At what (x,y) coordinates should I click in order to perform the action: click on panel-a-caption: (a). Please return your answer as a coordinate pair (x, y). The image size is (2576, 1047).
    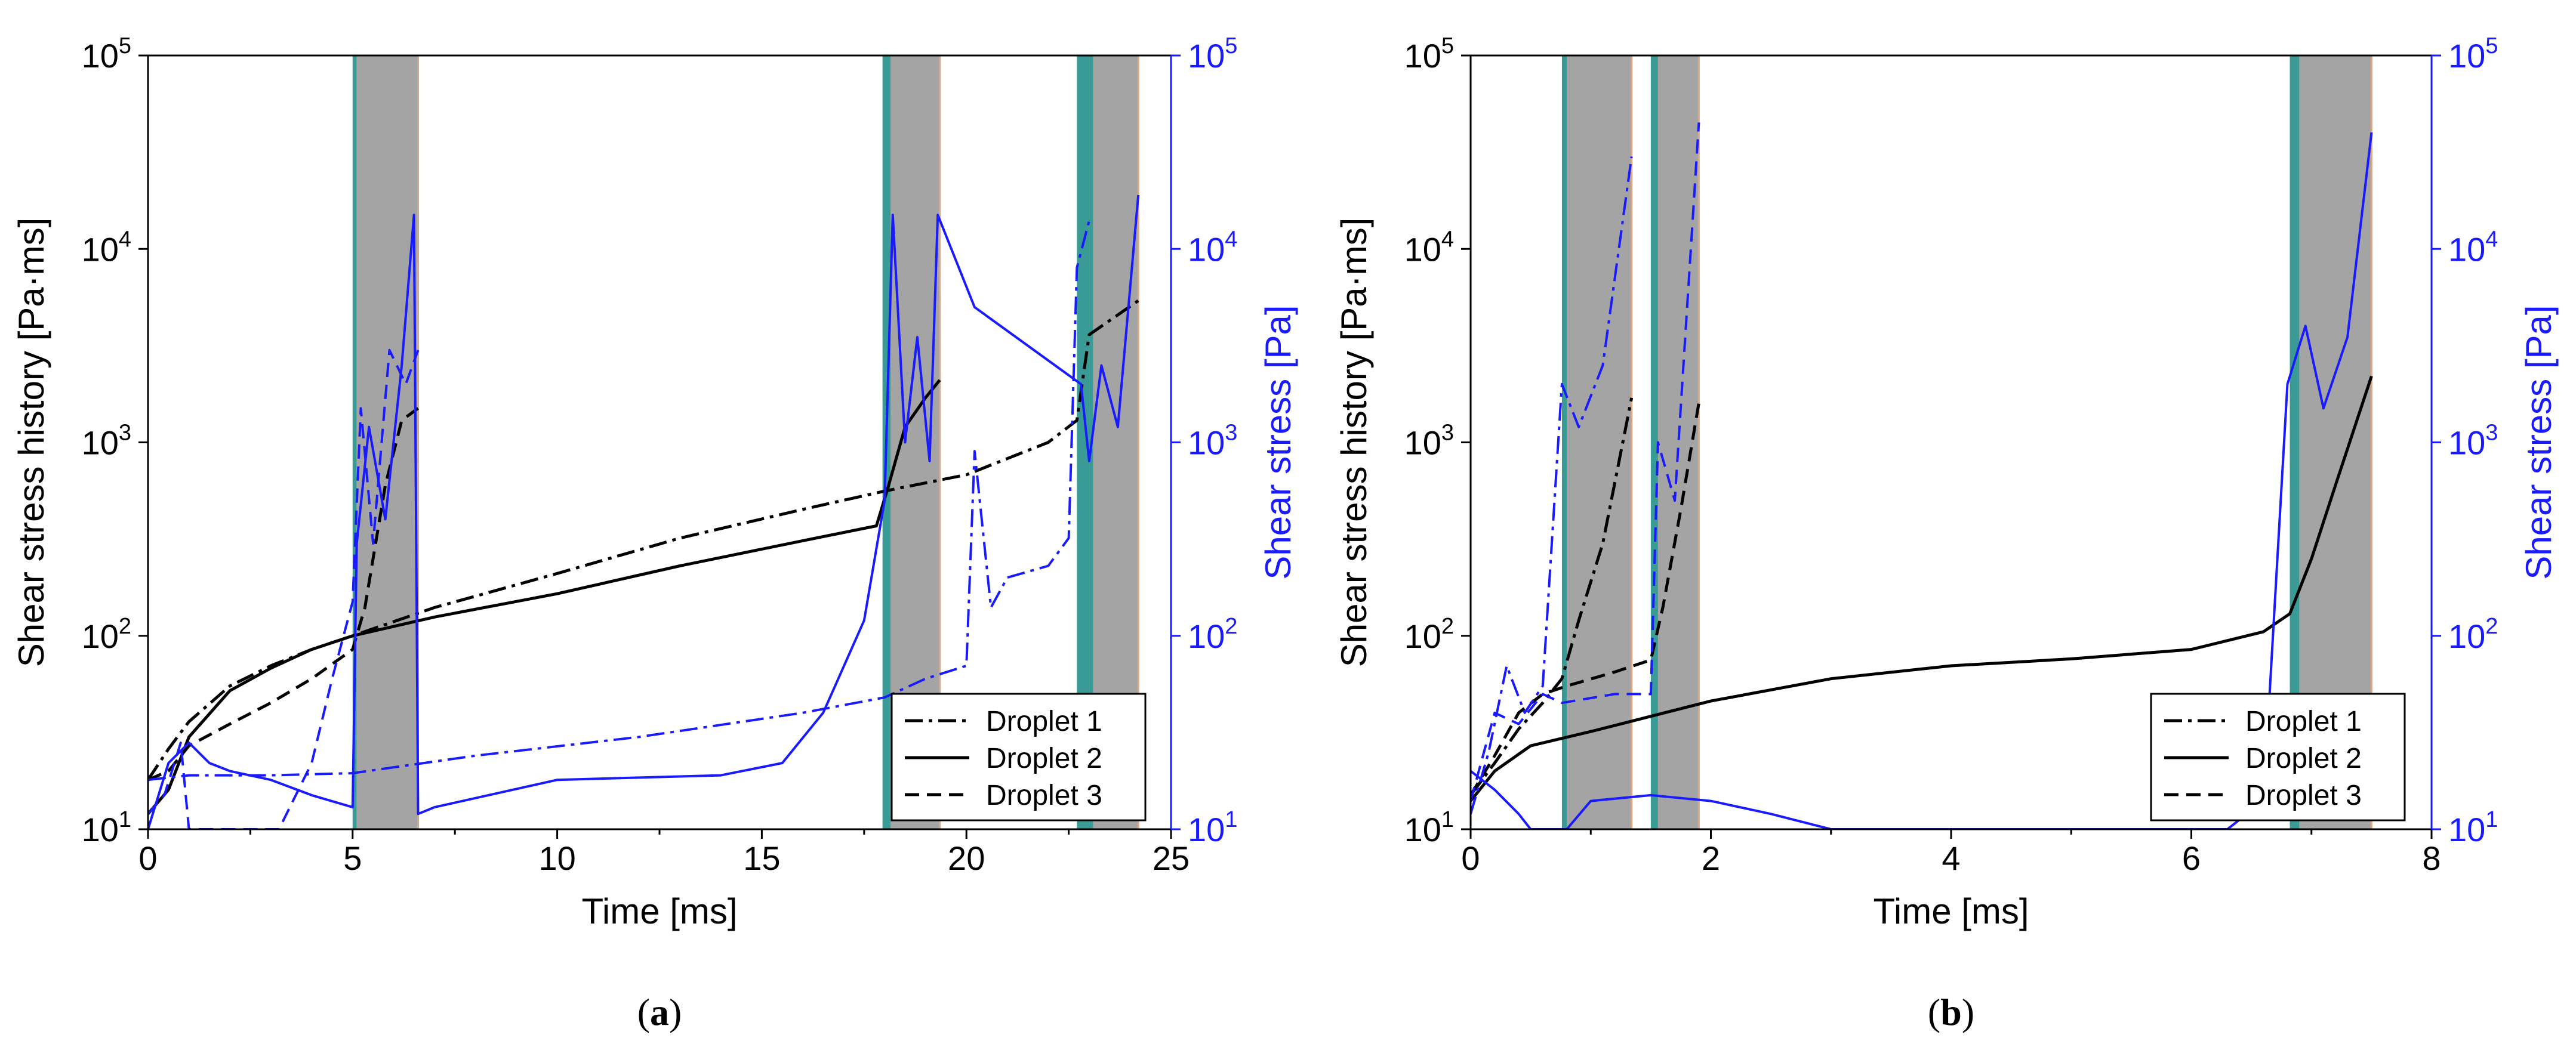
    Looking at the image, I should click on (659, 1012).